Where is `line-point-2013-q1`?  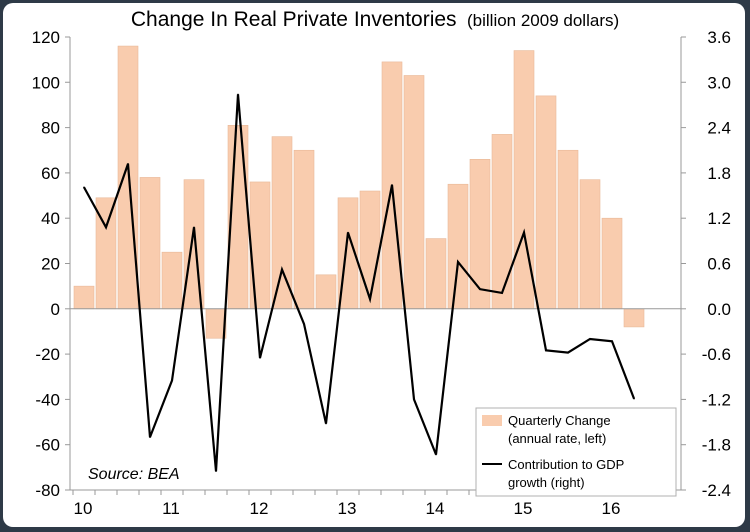 line-point-2013-q1 is located at coordinates (348, 232).